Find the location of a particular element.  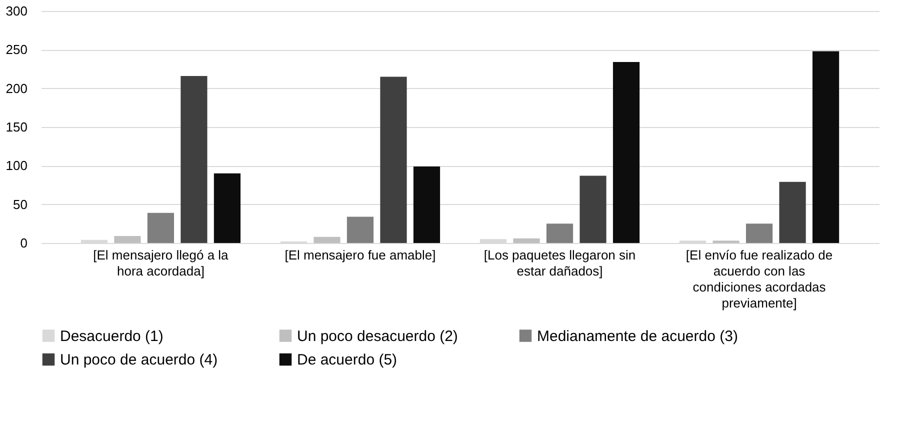

x-tick-label: [El mensajero llegó a la hora acordada] is located at coordinates (161, 263).